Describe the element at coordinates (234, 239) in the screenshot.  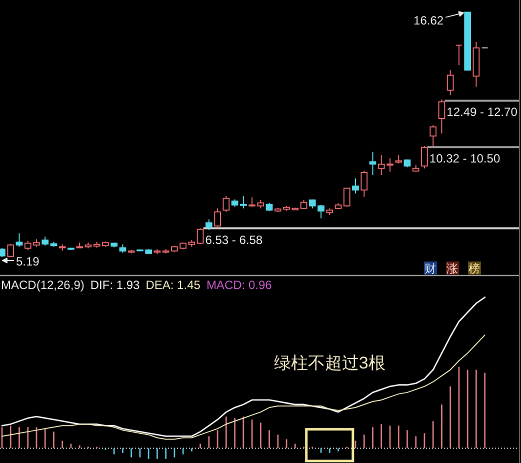
I see `ref-line-label: 6.53 - 6.58` at that location.